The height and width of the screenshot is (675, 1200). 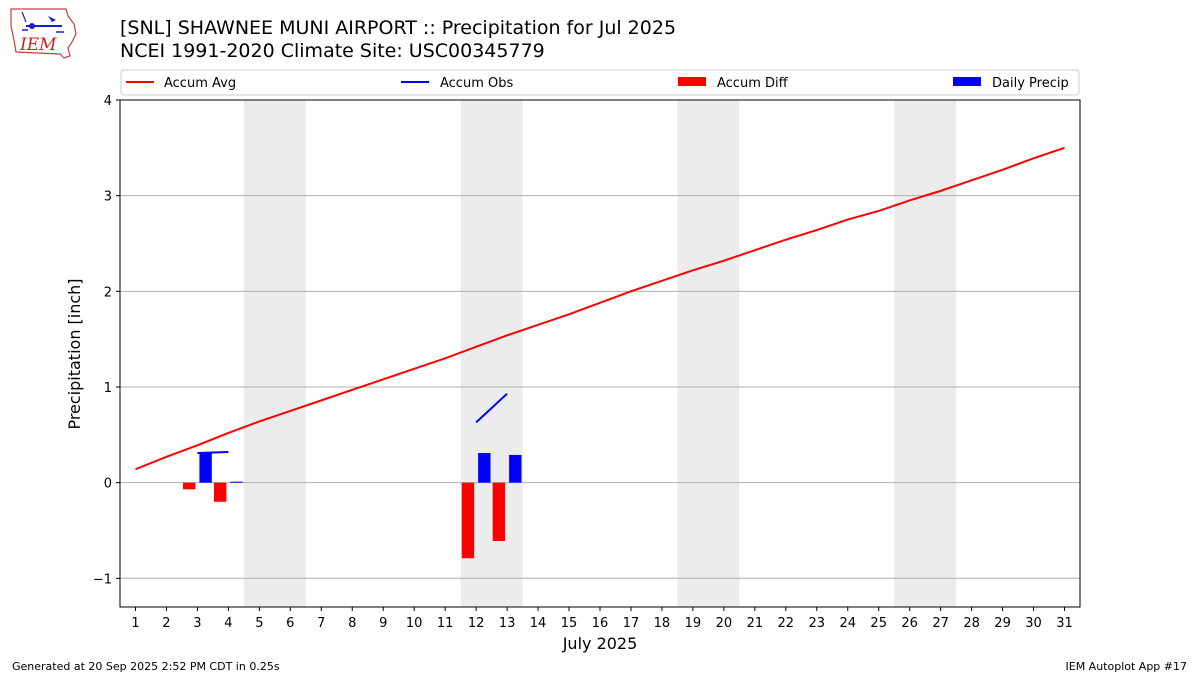 What do you see at coordinates (352, 505) in the screenshot?
I see `bars` at bounding box center [352, 505].